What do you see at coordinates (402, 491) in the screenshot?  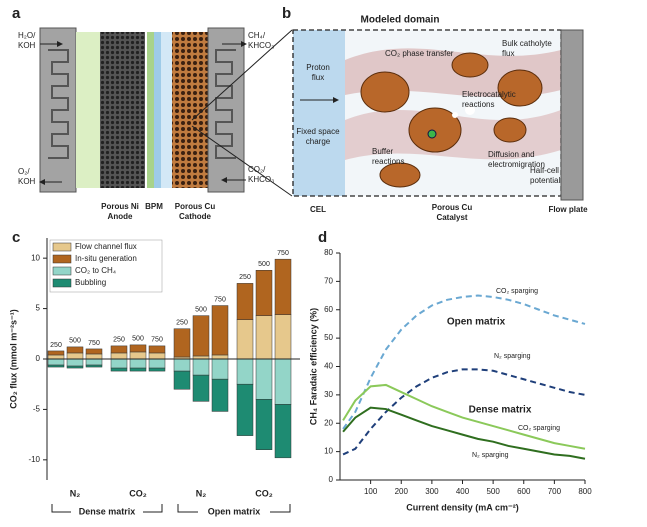 I see `x-tick-label: 200` at bounding box center [402, 491].